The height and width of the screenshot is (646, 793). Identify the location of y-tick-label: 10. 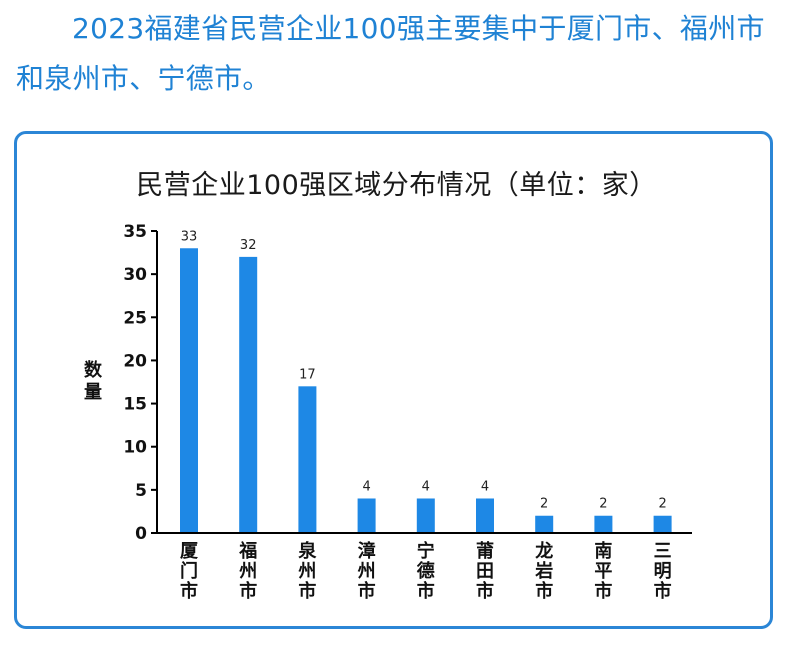
(135, 448).